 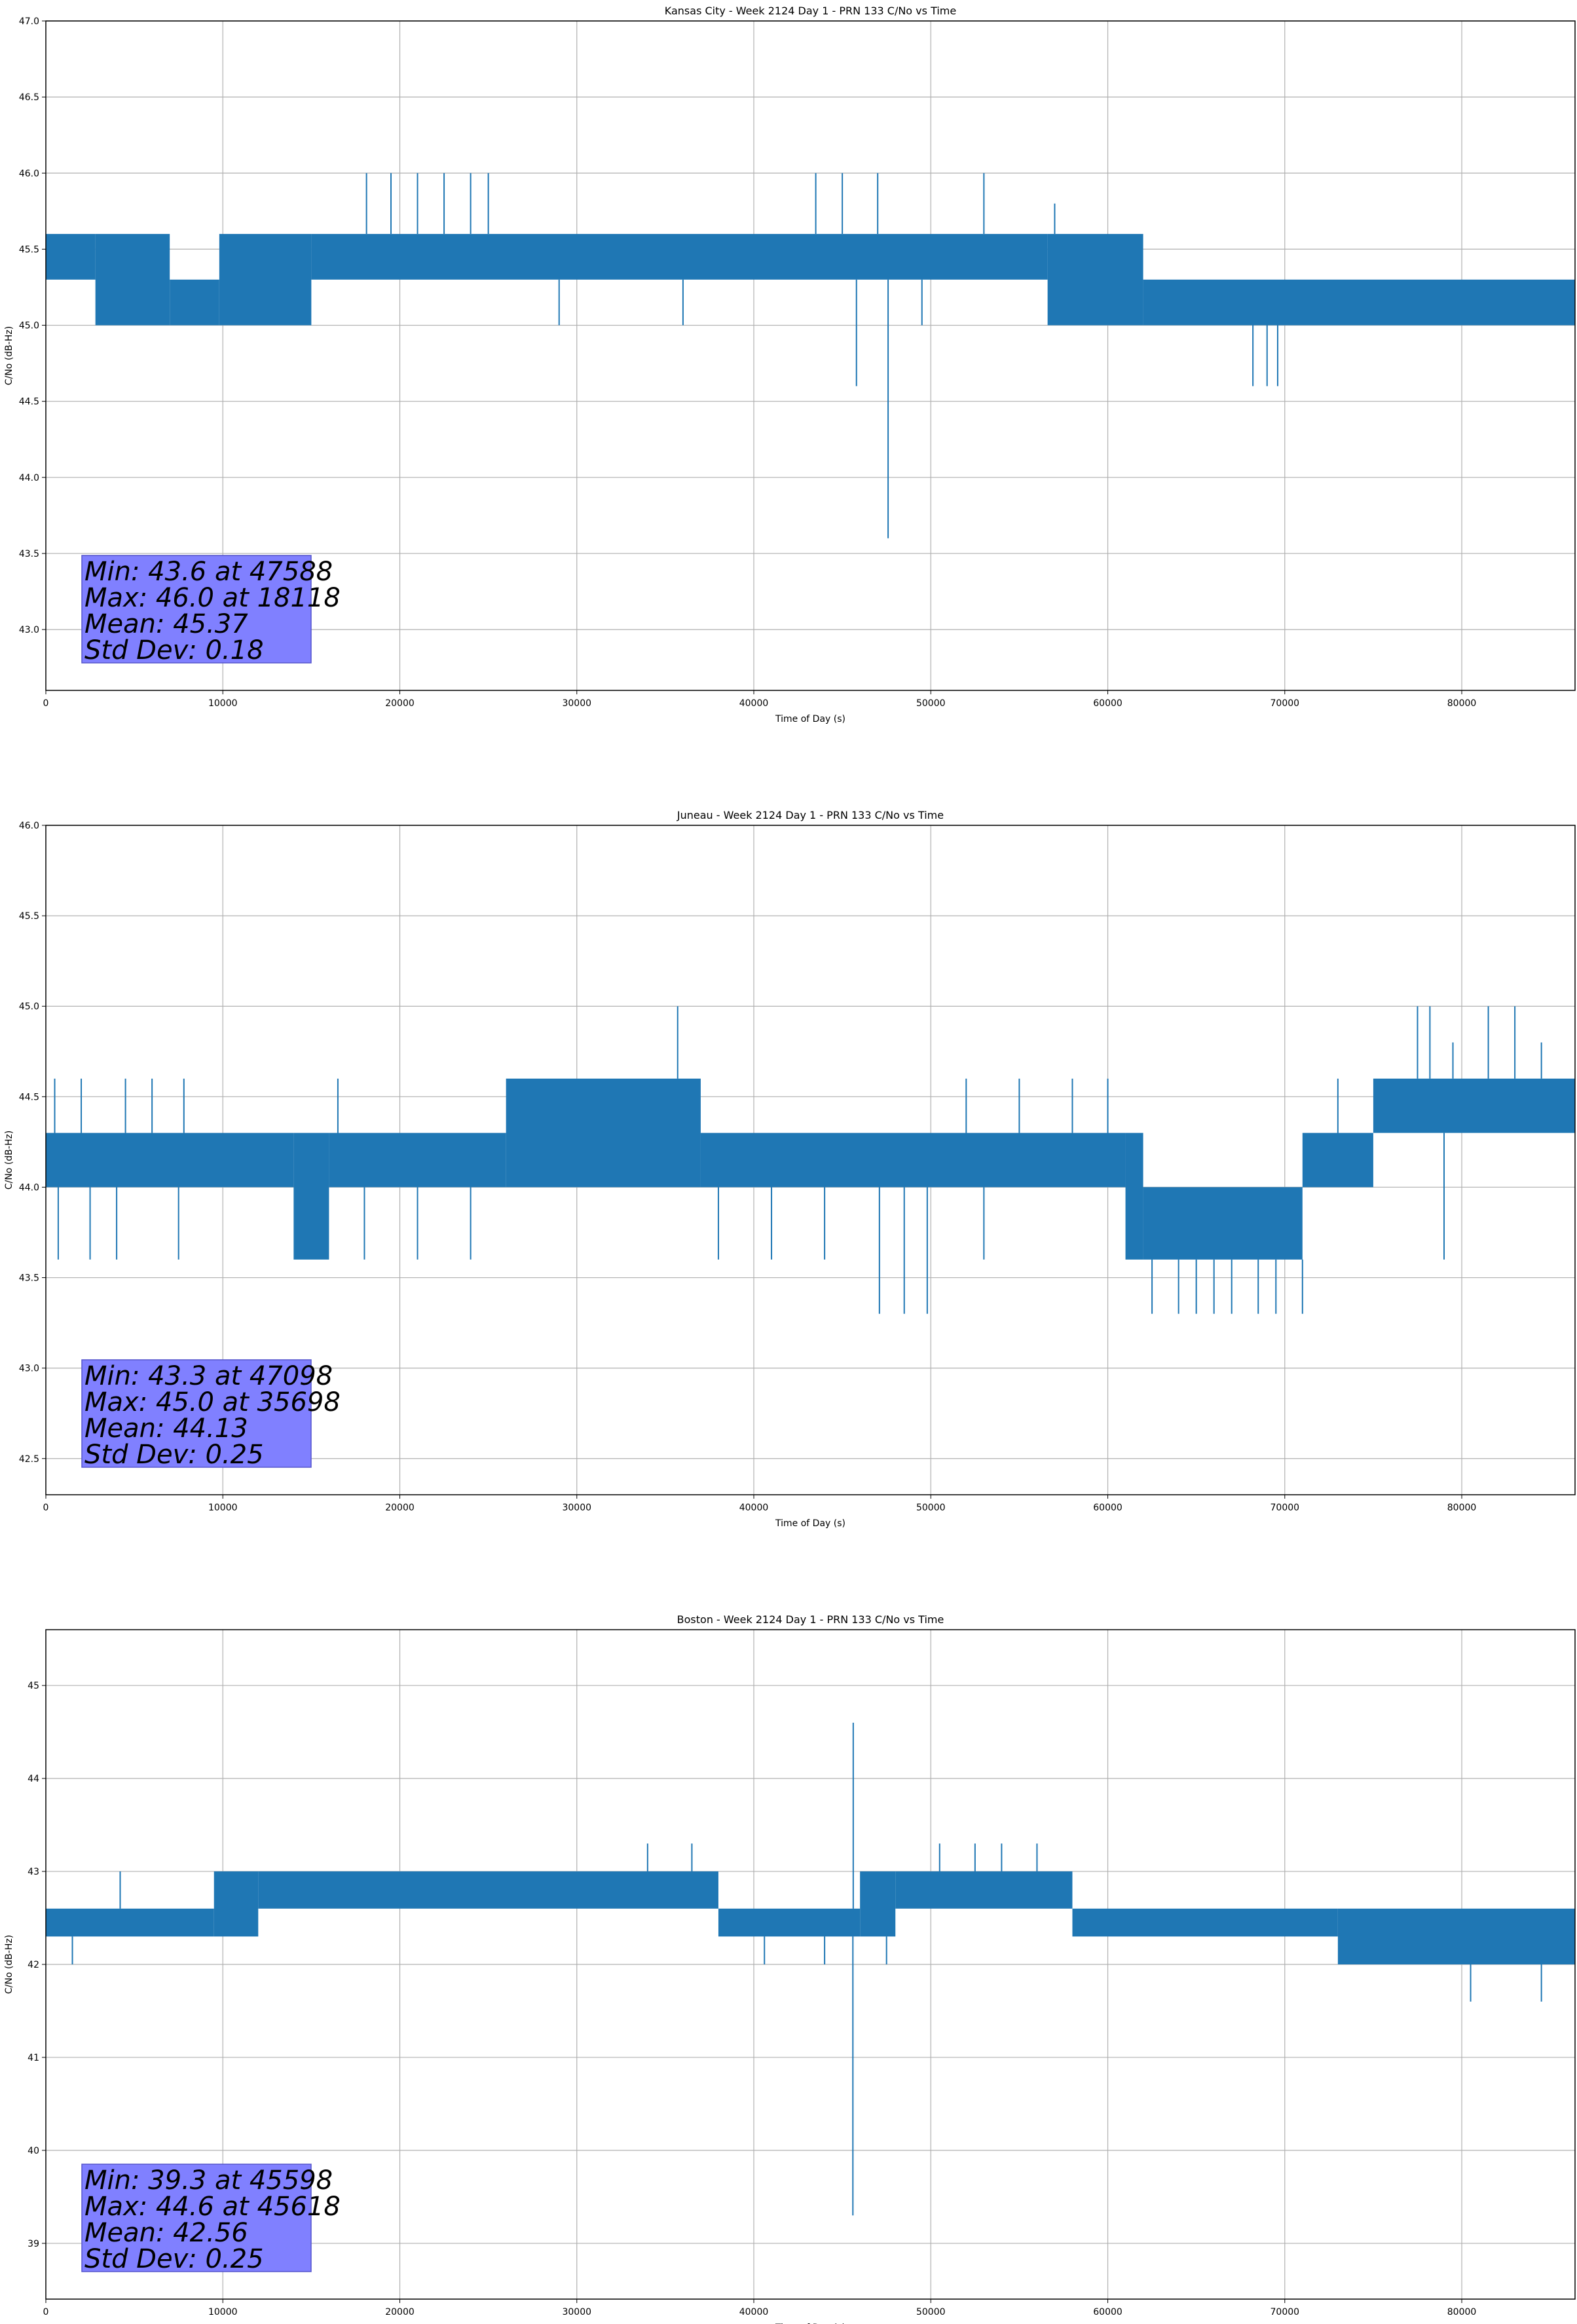 What do you see at coordinates (29, 97) in the screenshot?
I see `y-tick-label: 46.5` at bounding box center [29, 97].